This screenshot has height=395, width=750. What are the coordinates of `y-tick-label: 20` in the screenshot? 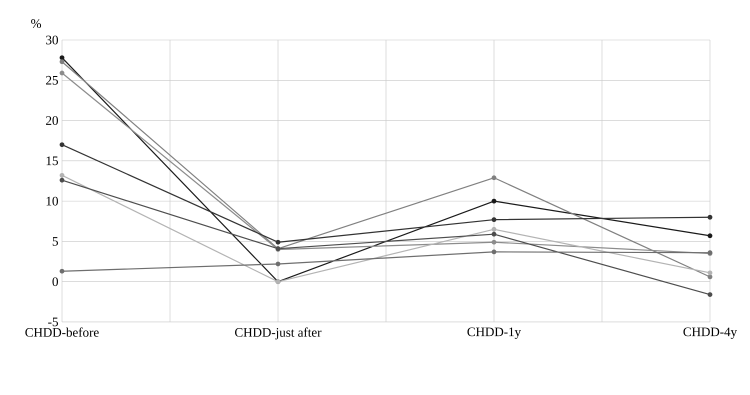 It's located at (52, 120).